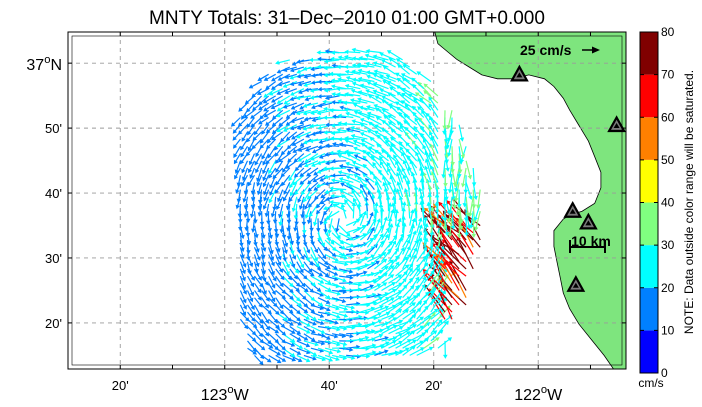  What do you see at coordinates (433, 385) in the screenshot?
I see `longitude-label: 20'` at bounding box center [433, 385].